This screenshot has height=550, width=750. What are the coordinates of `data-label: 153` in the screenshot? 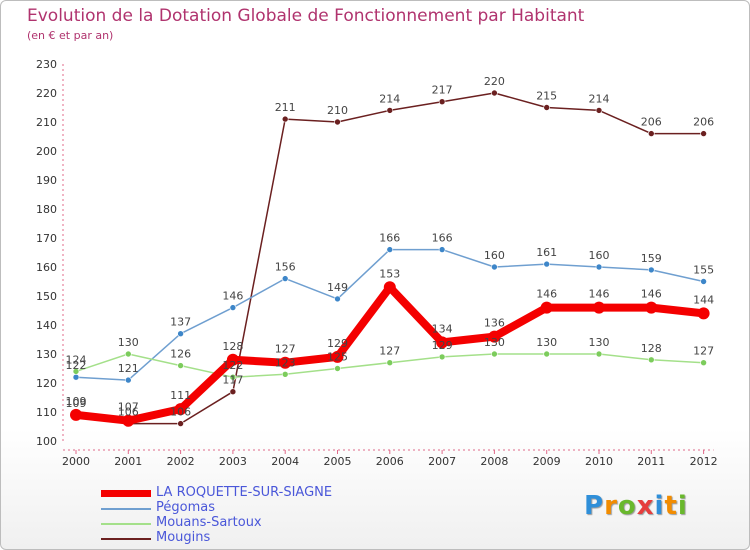 It's located at (389, 273).